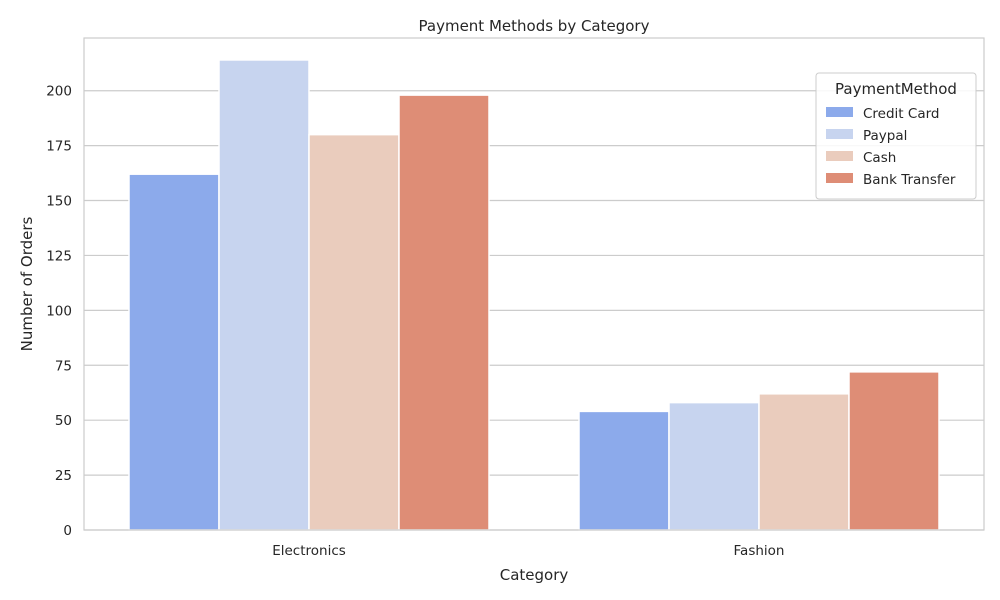 The width and height of the screenshot is (1000, 600). What do you see at coordinates (901, 114) in the screenshot?
I see `legend-label: Credit Card` at bounding box center [901, 114].